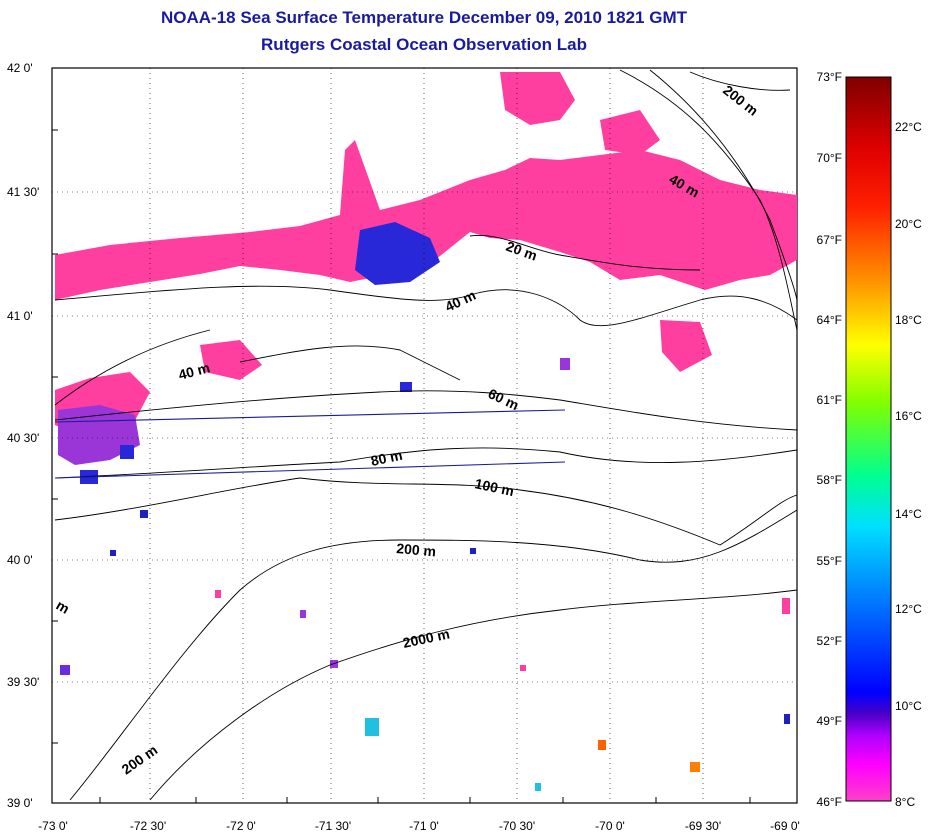 Image resolution: width=928 pixels, height=840 pixels. I want to click on sst-blue-patch, so click(397, 253).